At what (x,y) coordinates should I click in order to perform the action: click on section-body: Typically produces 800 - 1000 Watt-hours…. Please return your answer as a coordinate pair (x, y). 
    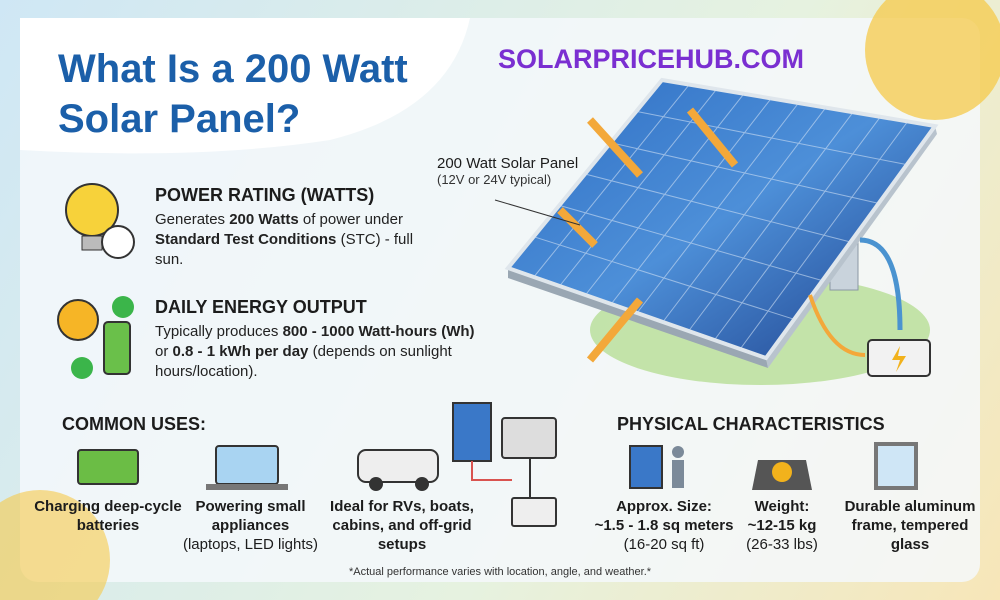
    Looking at the image, I should click on (317, 352).